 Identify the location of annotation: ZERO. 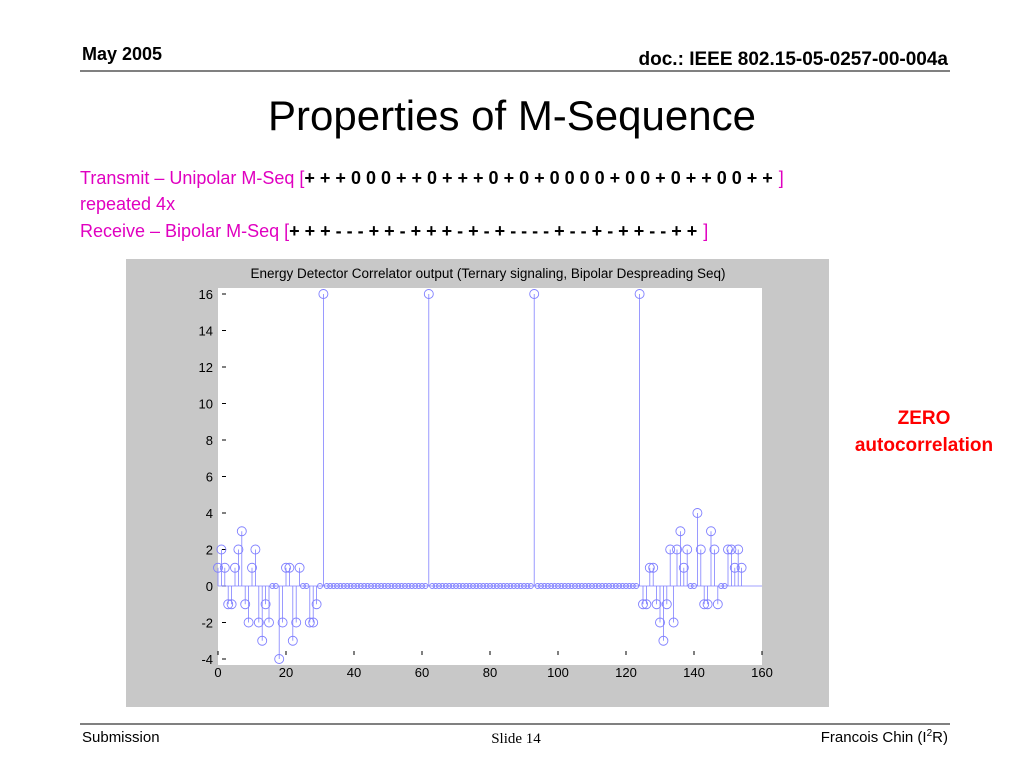
(924, 418).